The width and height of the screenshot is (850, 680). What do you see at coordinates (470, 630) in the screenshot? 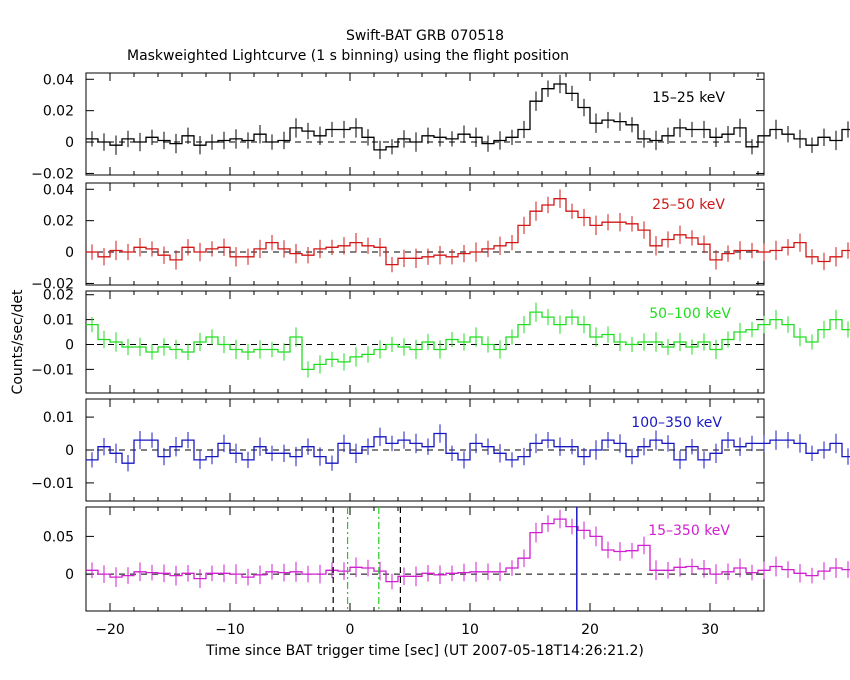
I see `x-tick-label: 10` at bounding box center [470, 630].